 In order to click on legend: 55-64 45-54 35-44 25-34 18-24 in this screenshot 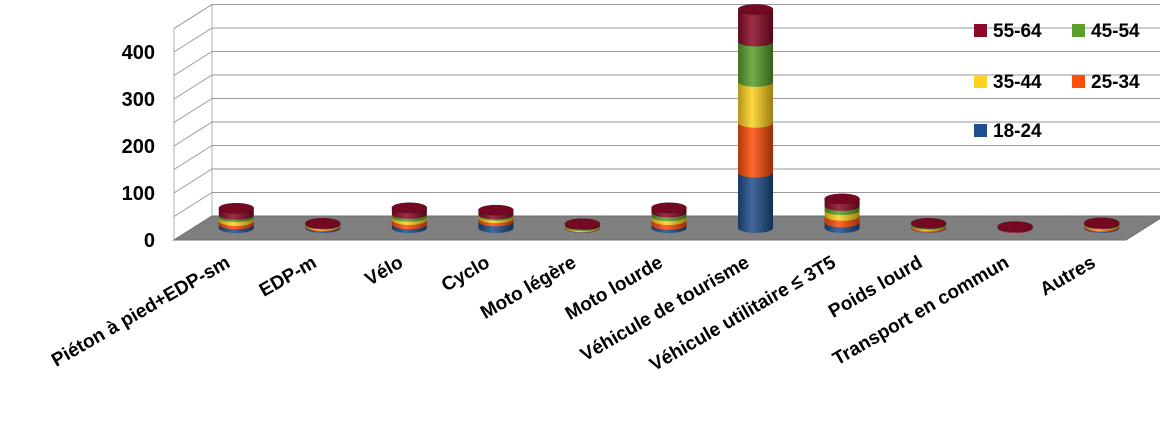, I will do `click(1057, 81)`.